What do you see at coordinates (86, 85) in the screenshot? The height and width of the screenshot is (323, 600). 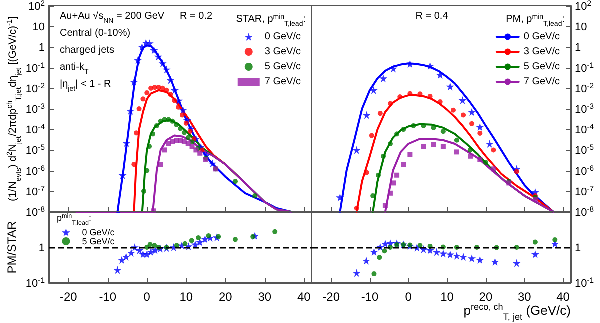 I see `annotation: |η$_{jet}$| < 1 - R` at bounding box center [86, 85].